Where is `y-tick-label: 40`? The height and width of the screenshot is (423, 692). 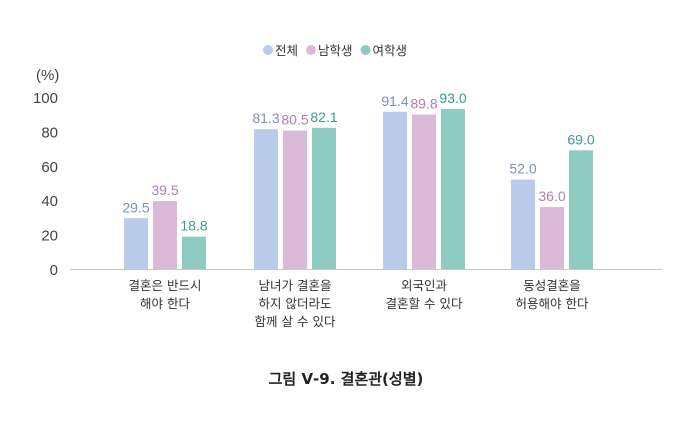 y-tick-label: 40 is located at coordinates (49, 201).